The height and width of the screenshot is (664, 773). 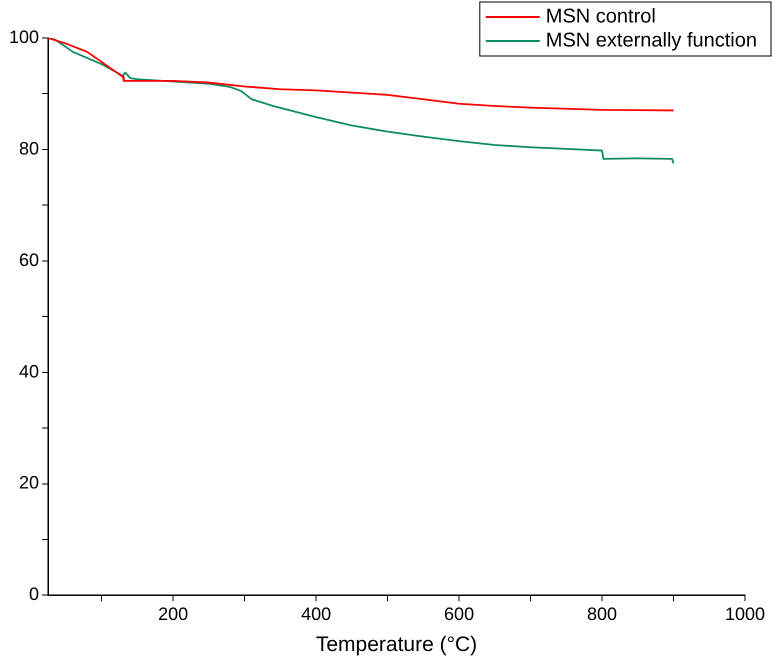 What do you see at coordinates (29, 148) in the screenshot?
I see `y-tick-label: 80` at bounding box center [29, 148].